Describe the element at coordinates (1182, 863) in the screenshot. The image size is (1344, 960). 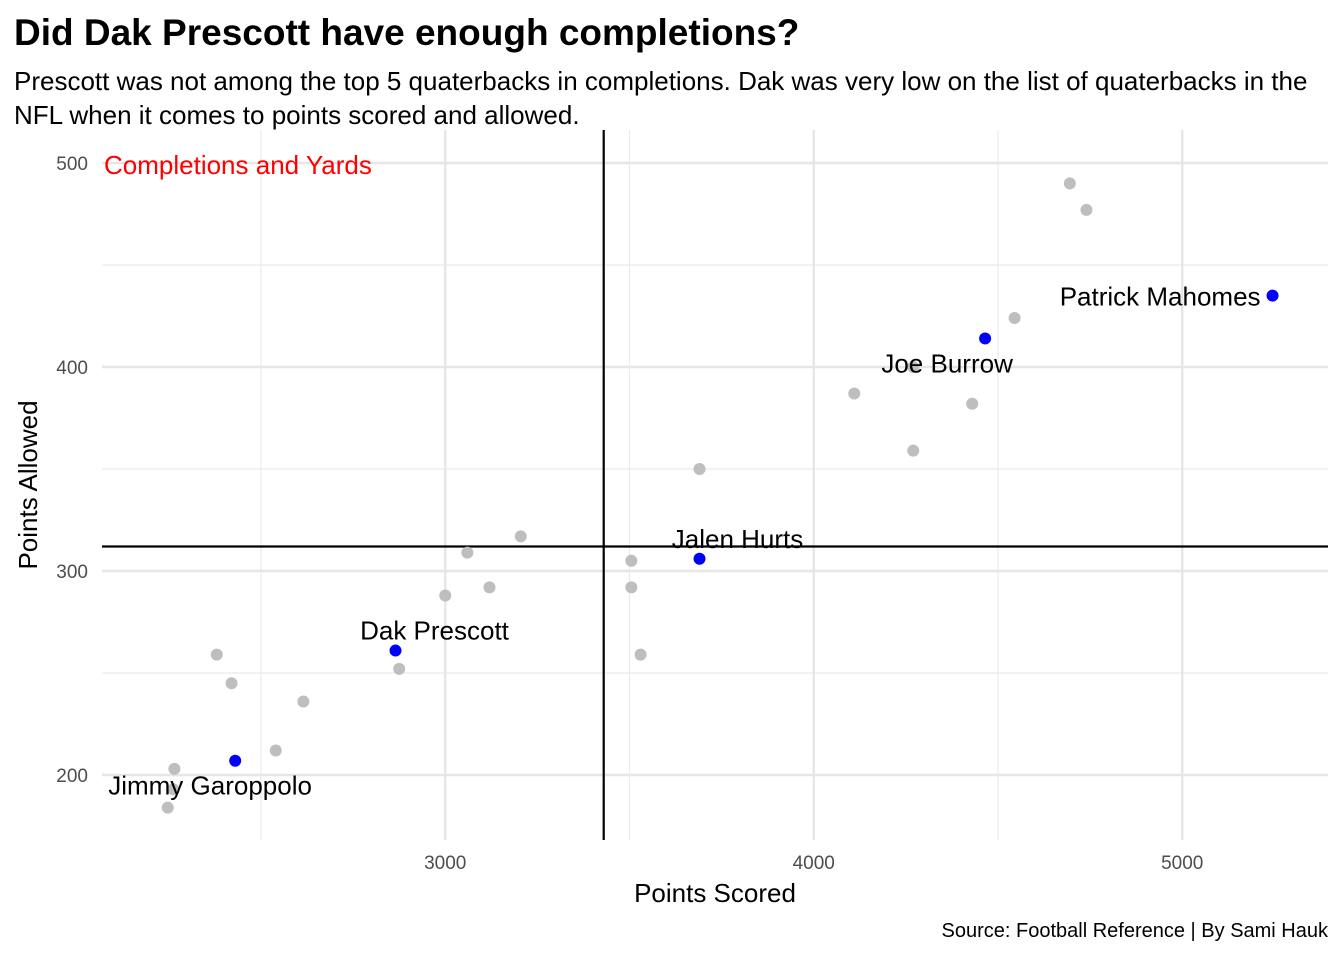
I see `x-tick-label: 5000` at that location.